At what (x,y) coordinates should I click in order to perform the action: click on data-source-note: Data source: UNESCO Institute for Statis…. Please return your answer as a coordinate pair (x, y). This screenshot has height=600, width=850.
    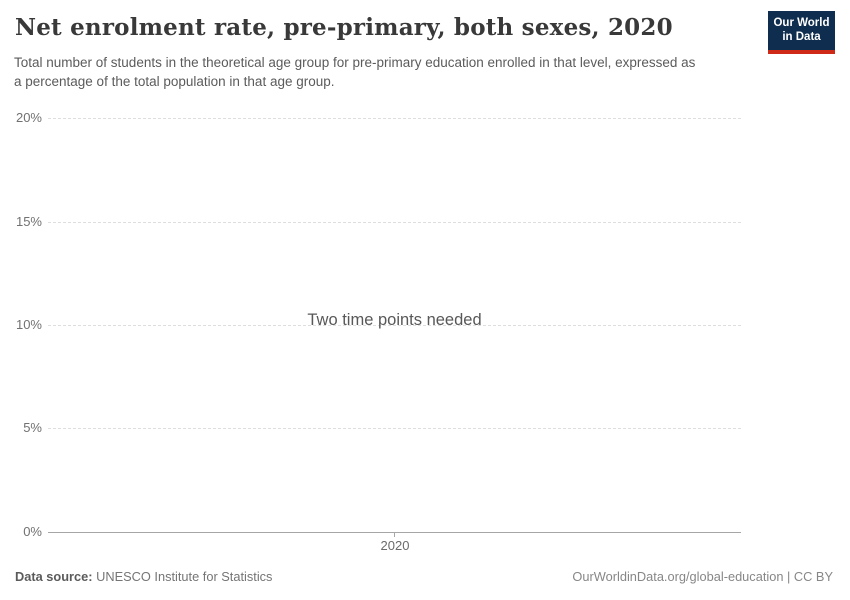
    Looking at the image, I should click on (143, 576).